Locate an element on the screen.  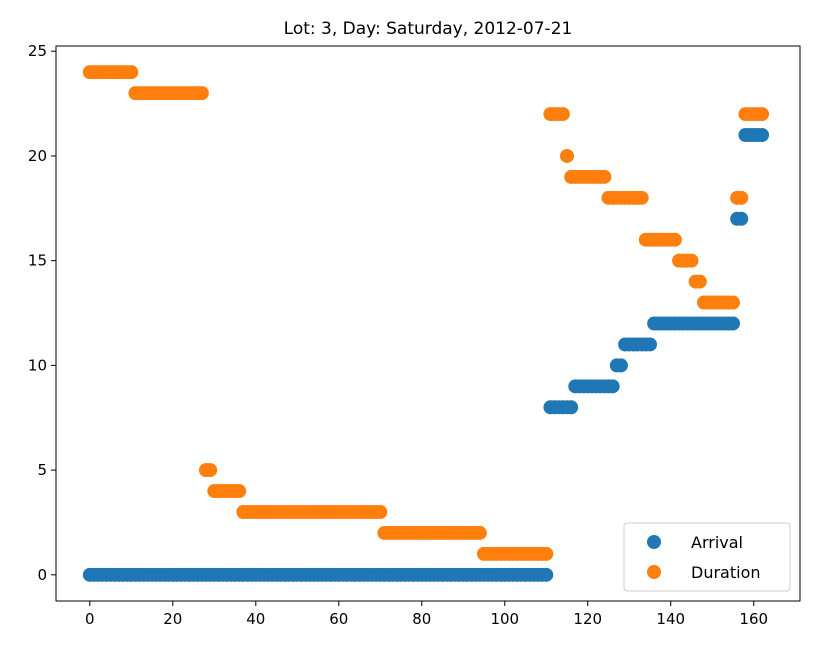
chart-title: Lot: 3, Day: Saturday, 2012-07-21 is located at coordinates (428, 29).